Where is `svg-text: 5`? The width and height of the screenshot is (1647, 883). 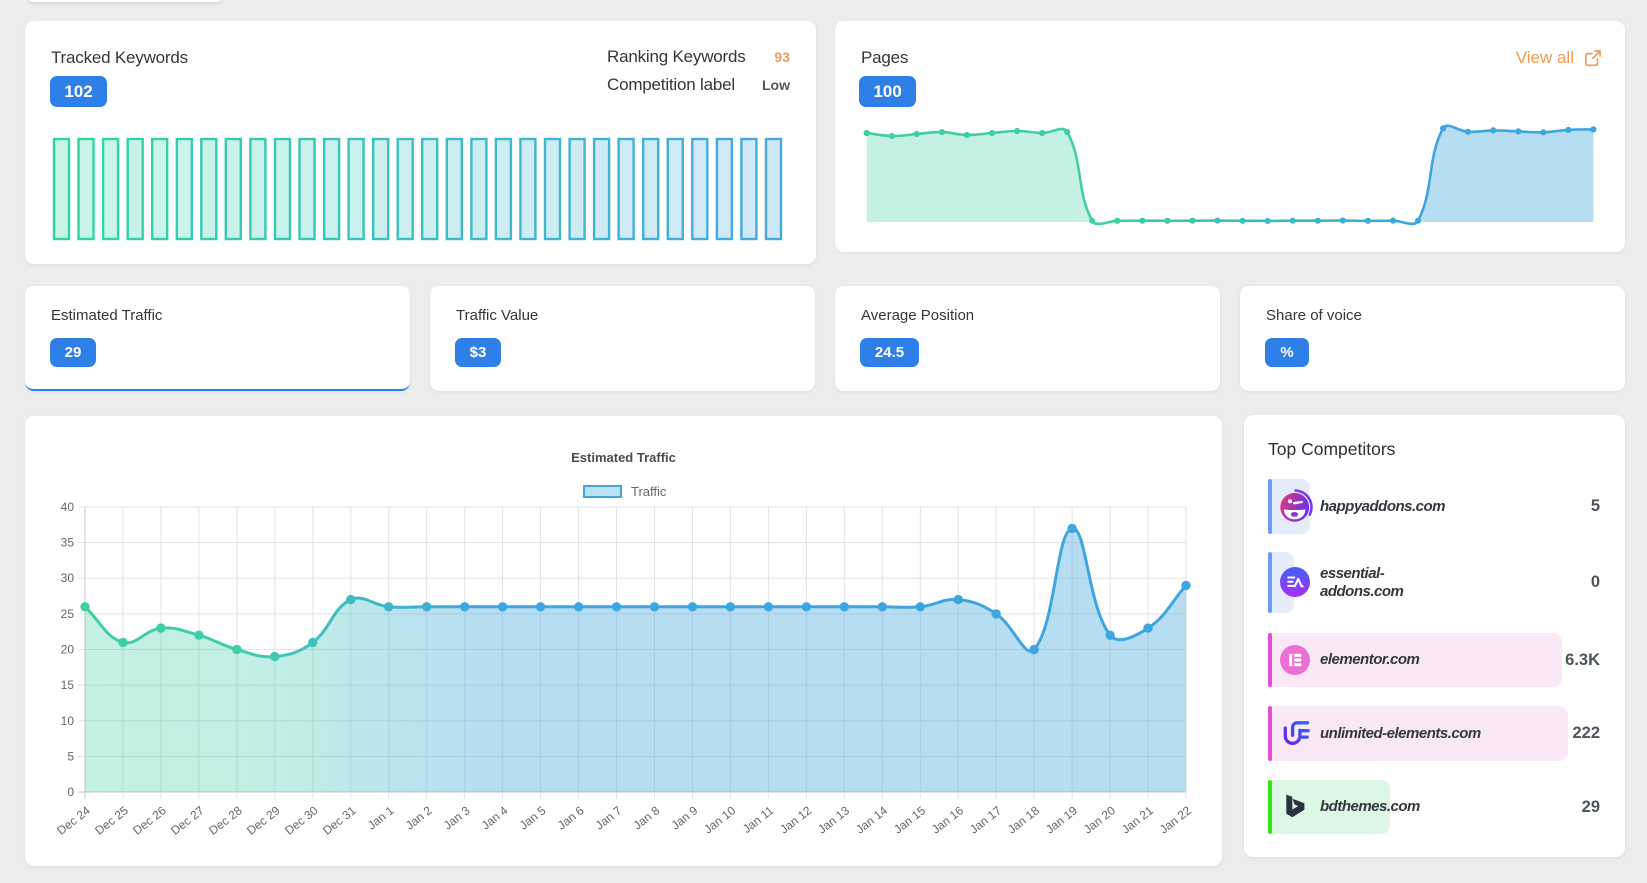 svg-text: 5 is located at coordinates (70, 756).